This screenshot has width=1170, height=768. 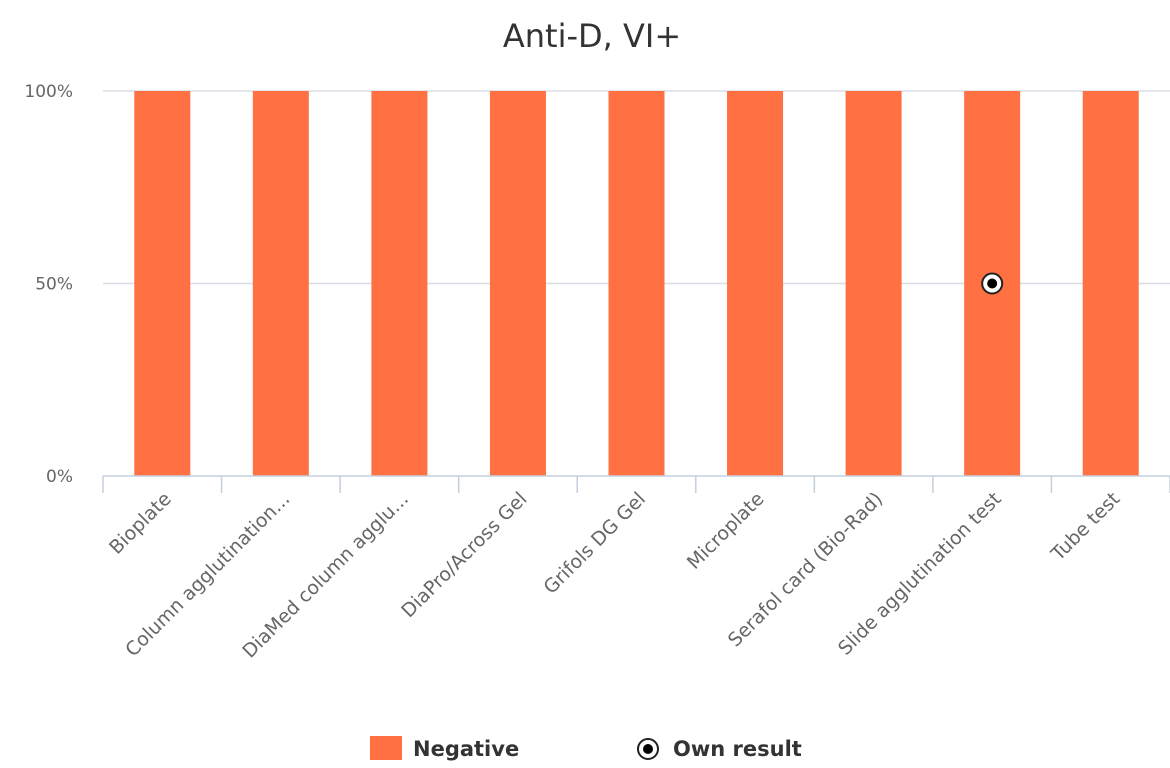 What do you see at coordinates (594, 543) in the screenshot?
I see `x-tick-label: Grifols DG Gel` at bounding box center [594, 543].